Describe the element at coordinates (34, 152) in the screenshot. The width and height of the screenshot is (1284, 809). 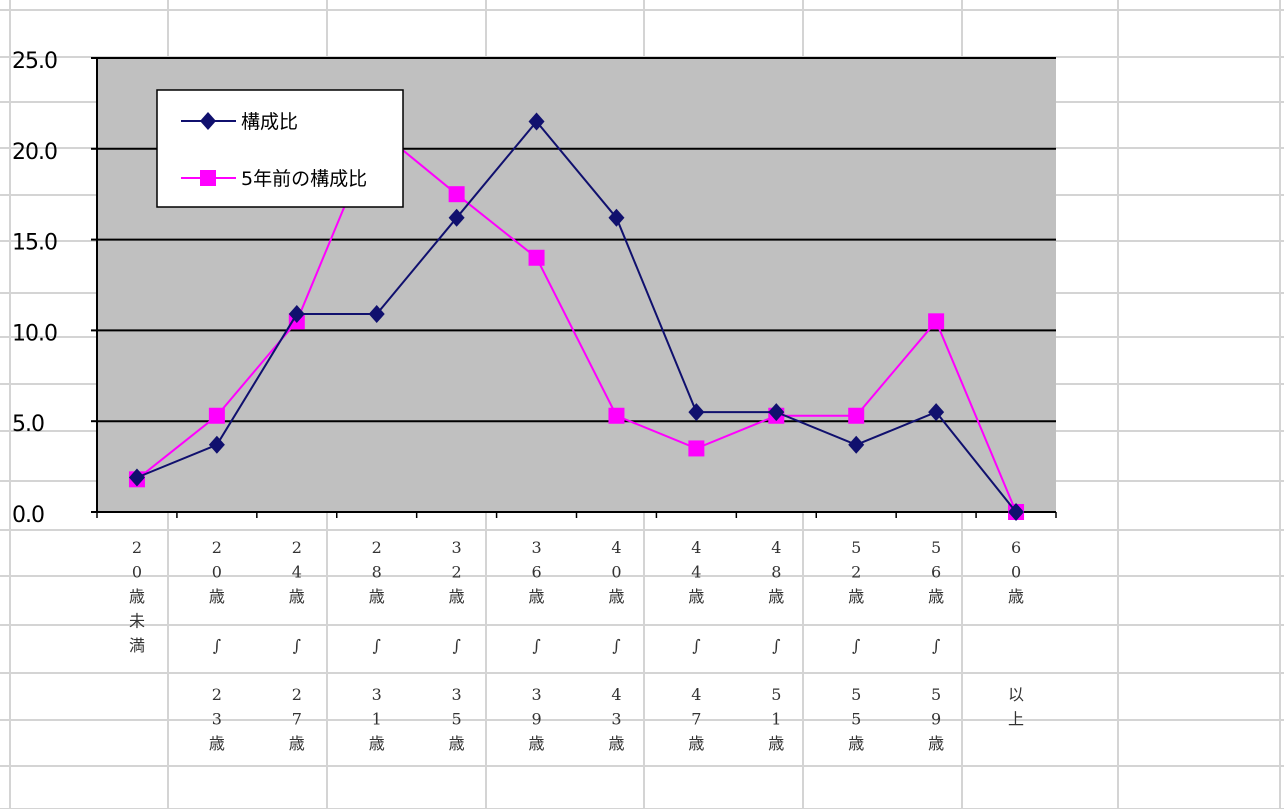
I see `y-tick-label: 20.0` at that location.